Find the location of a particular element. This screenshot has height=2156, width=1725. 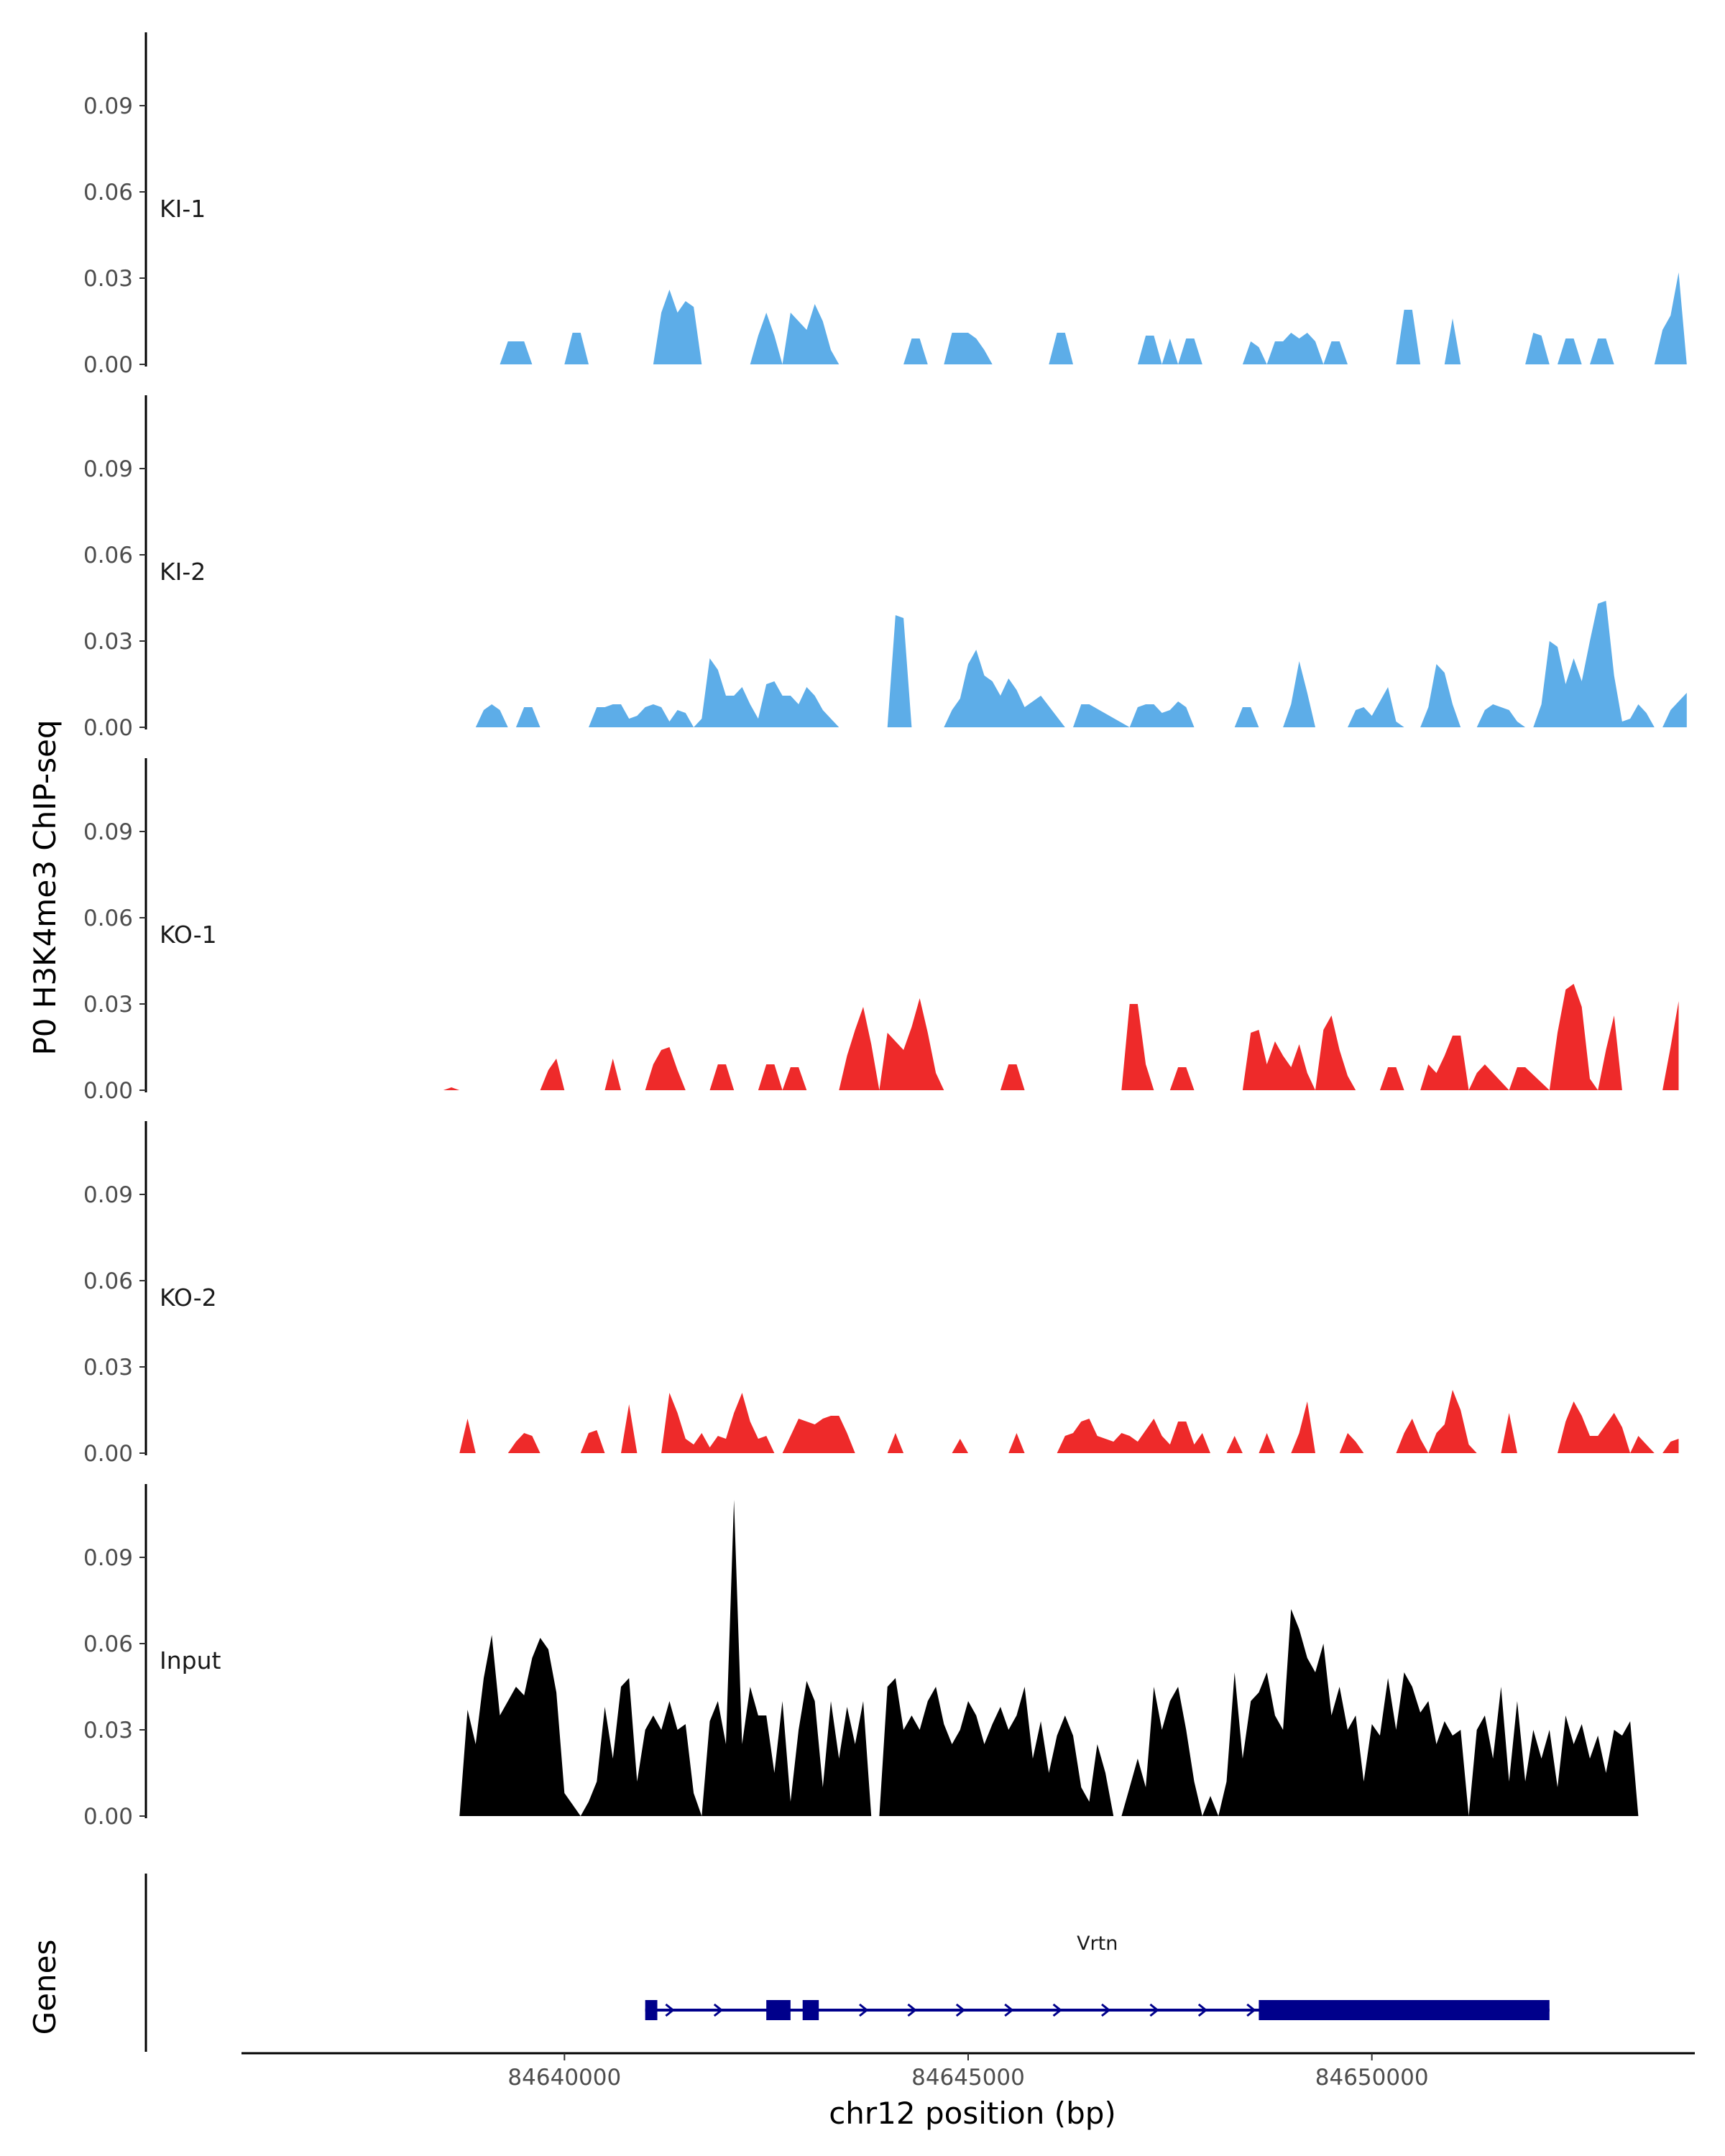

gene-track: Vrtn is located at coordinates (847, 1963).